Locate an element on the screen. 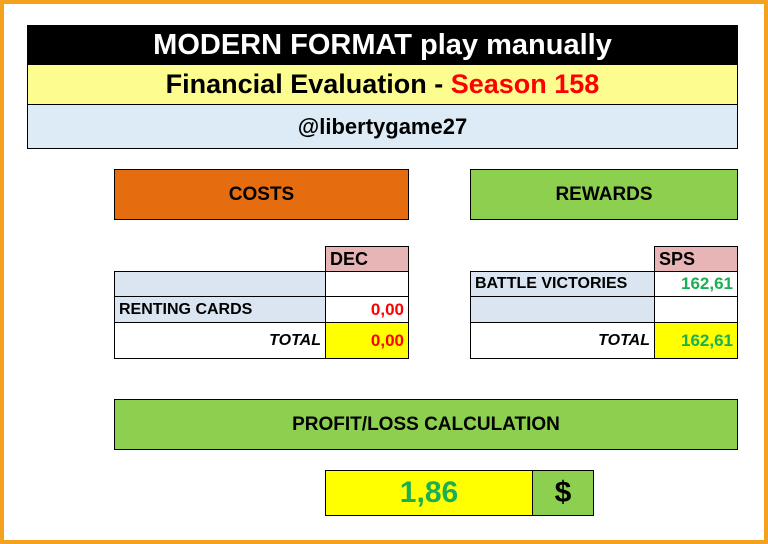 This screenshot has height=544, width=768. currency-symbol: $ is located at coordinates (563, 493).